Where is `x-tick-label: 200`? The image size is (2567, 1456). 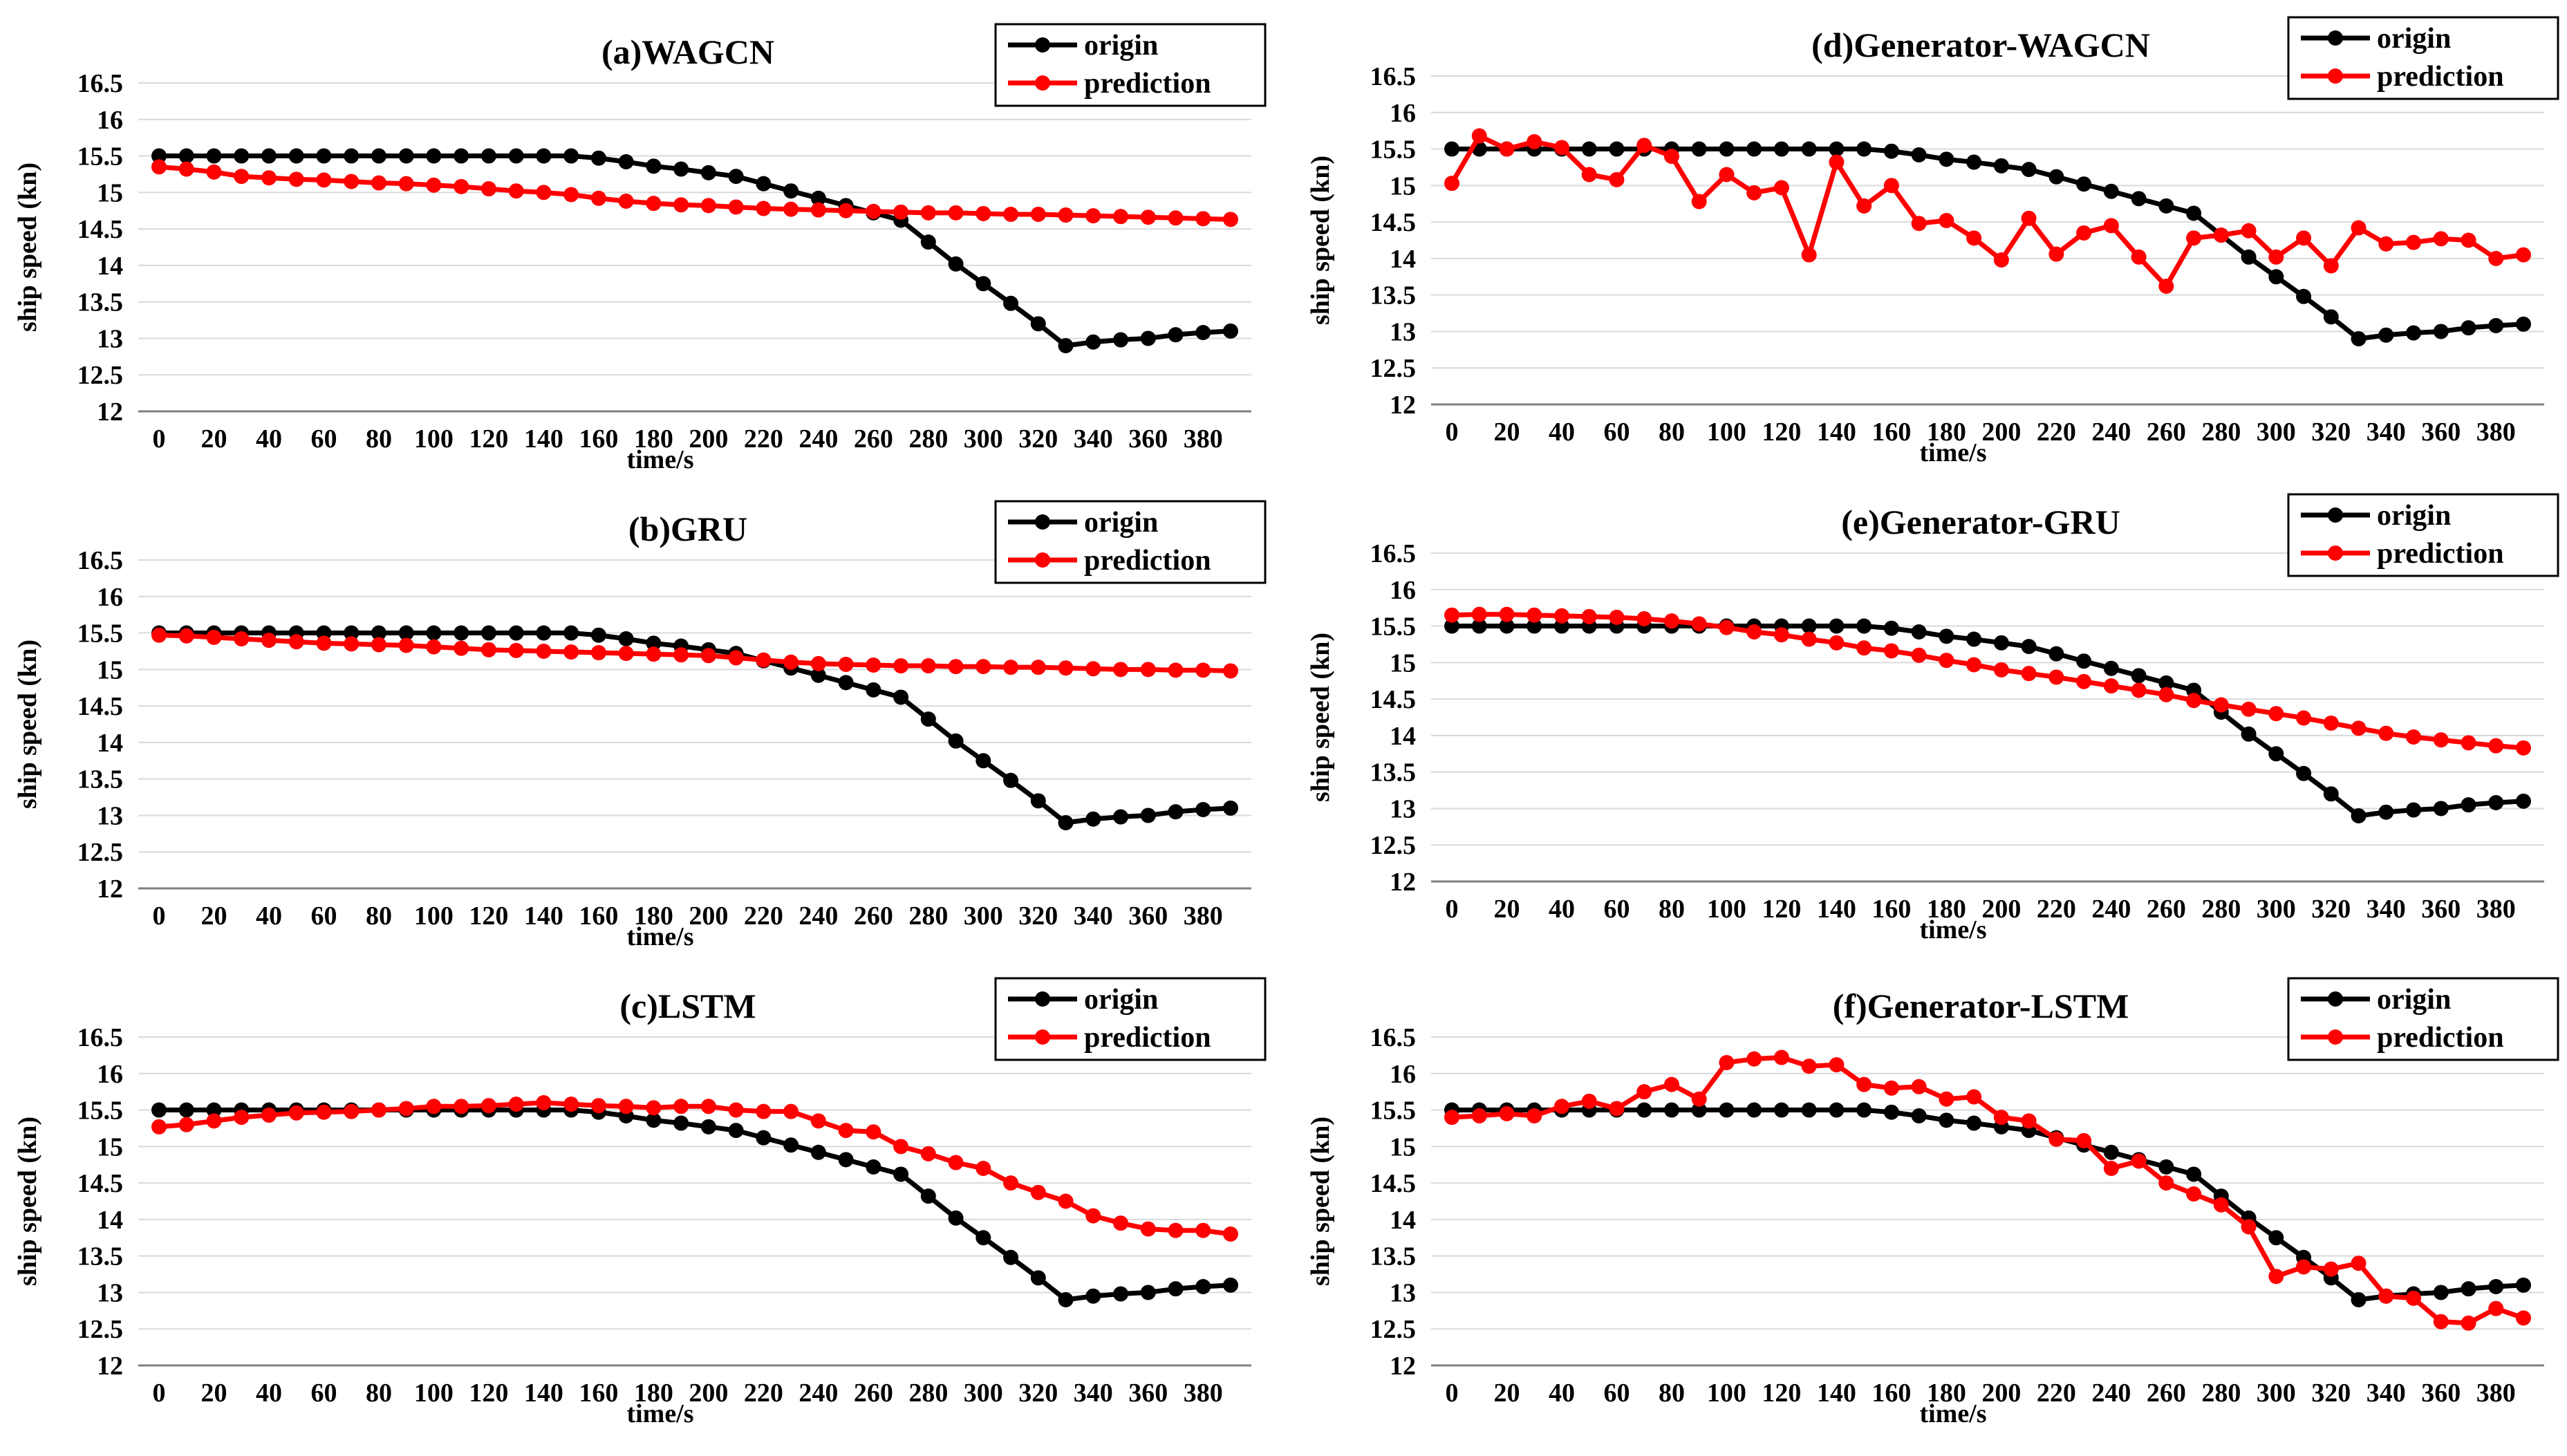 x-tick-label: 200 is located at coordinates (708, 916).